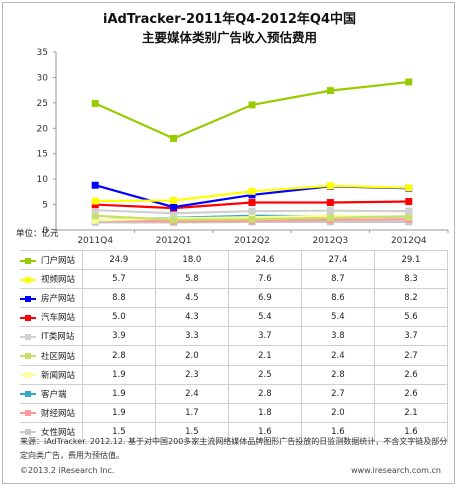  Describe the element at coordinates (42, 104) in the screenshot. I see `y-tick-label: 25` at that location.